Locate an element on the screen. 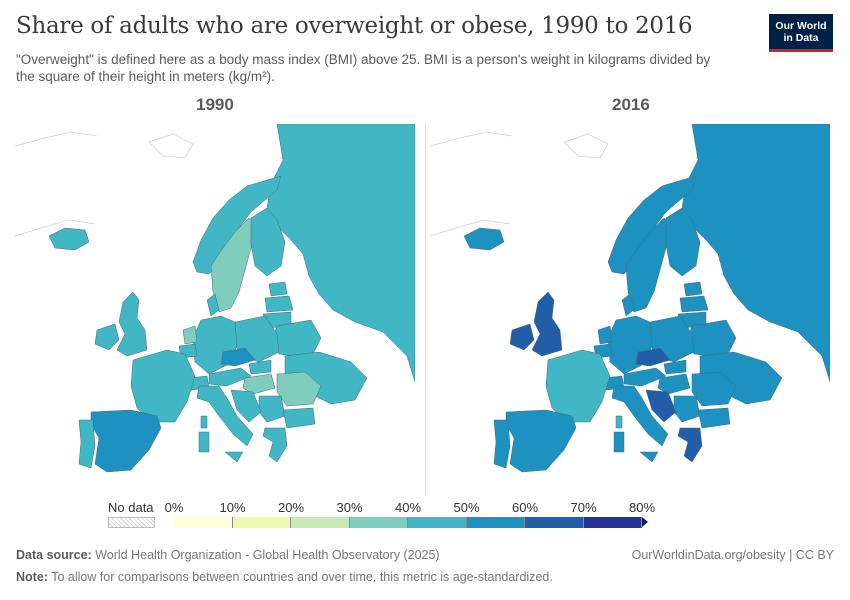 This screenshot has height=600, width=850. legend-tick-label: 10% is located at coordinates (232, 507).